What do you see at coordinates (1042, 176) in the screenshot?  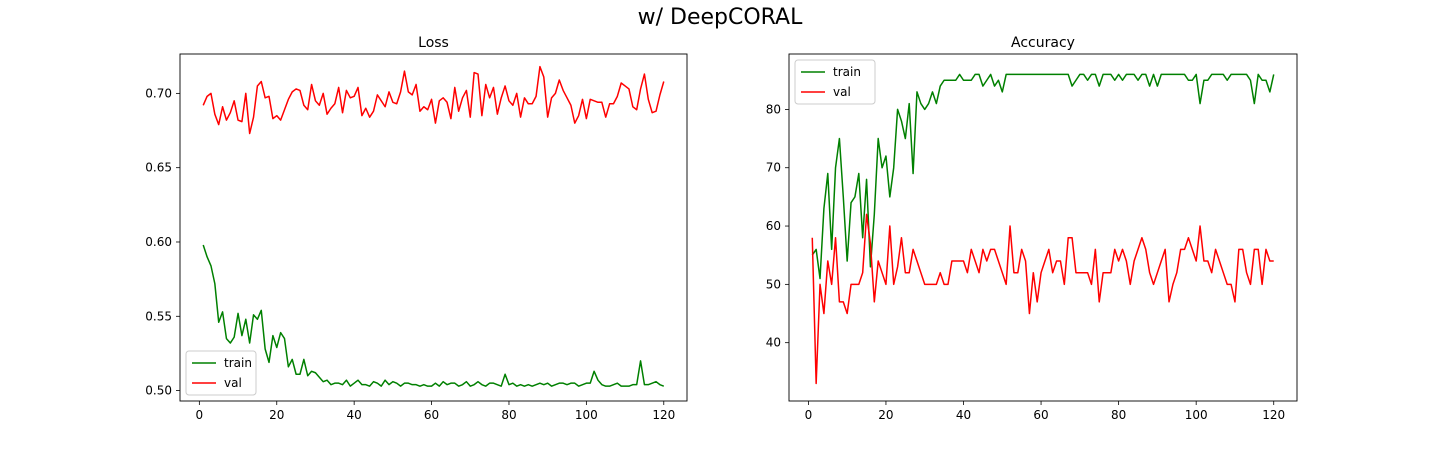 I see `chart-1-series-train` at bounding box center [1042, 176].